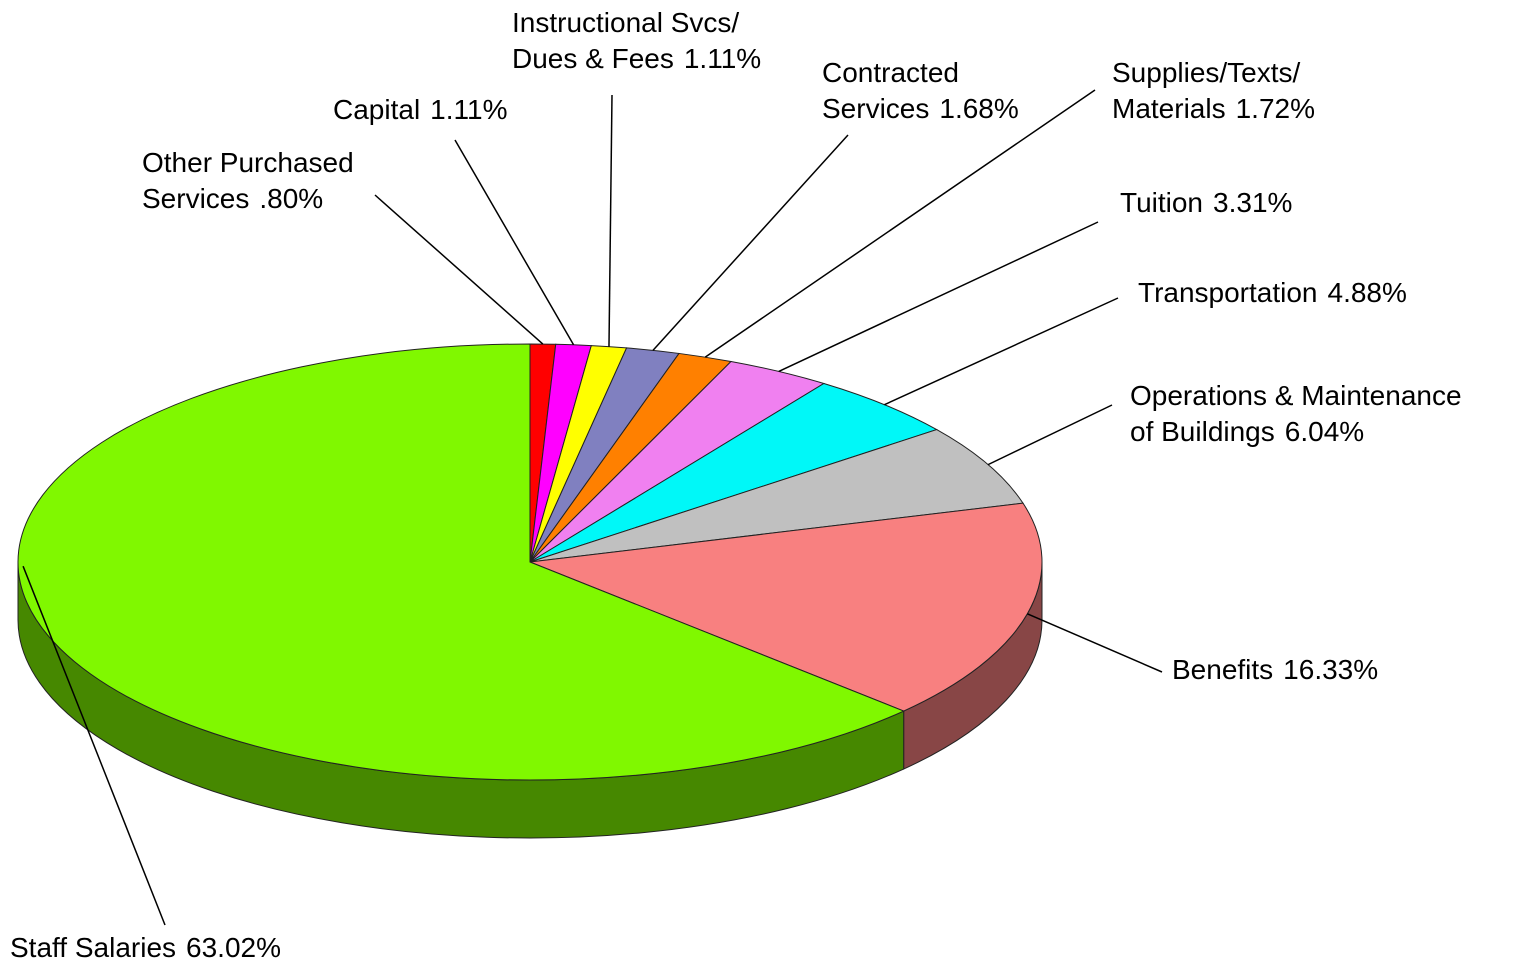 The height and width of the screenshot is (968, 1522). Describe the element at coordinates (1162, 202) in the screenshot. I see `category-label: Tuition` at that location.